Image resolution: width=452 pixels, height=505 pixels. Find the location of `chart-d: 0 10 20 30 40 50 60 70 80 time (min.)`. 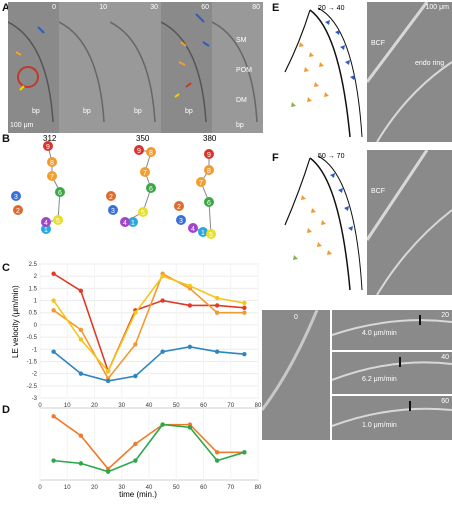

chart-d: 0 10 20 30 40 50 60 70 80 time (min.) is located at coordinates (150, 453).